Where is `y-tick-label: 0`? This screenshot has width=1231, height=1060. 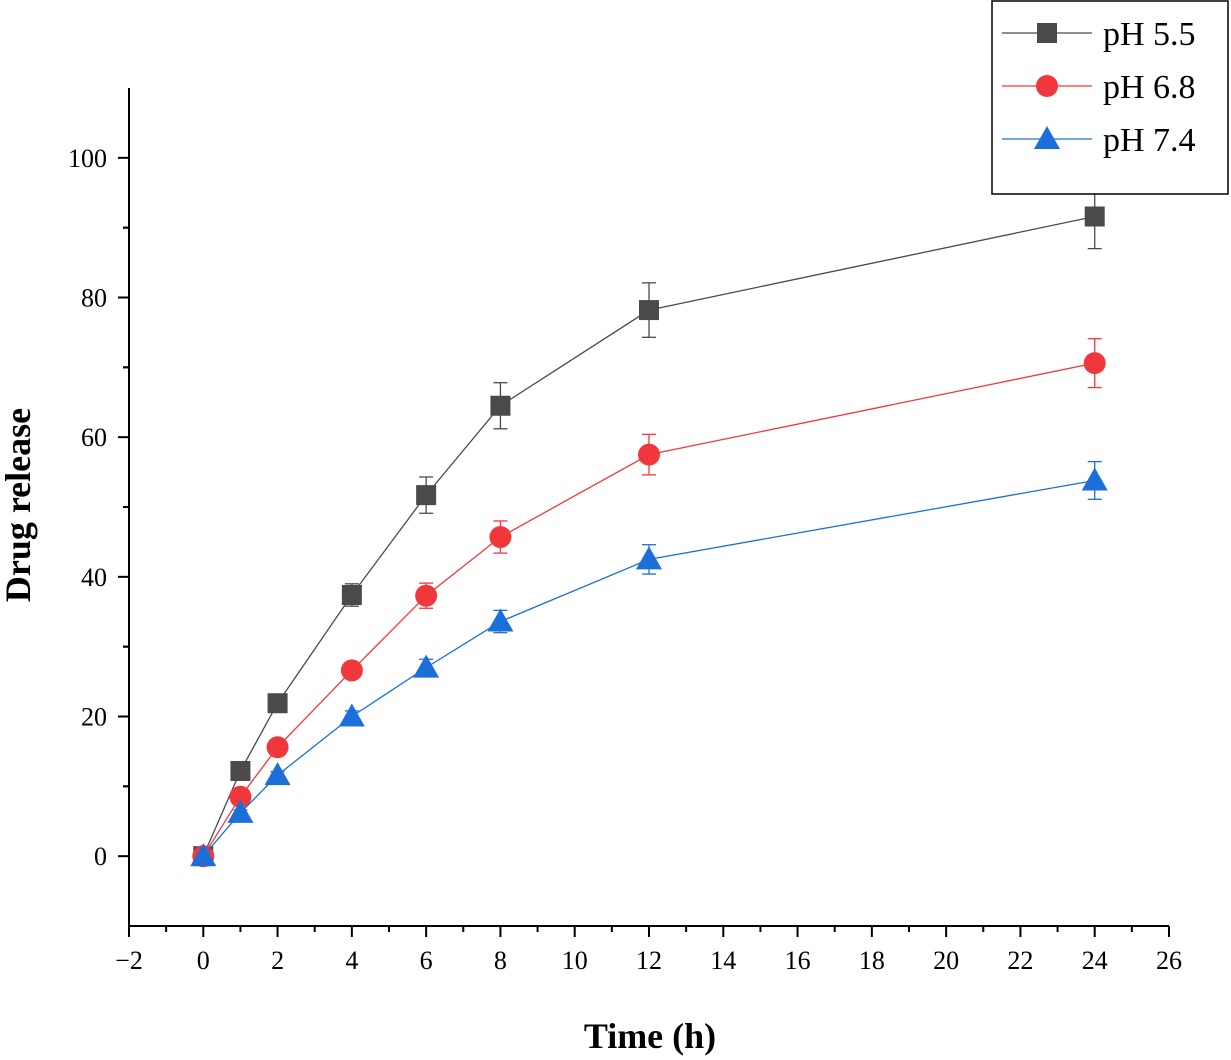
y-tick-label: 0 is located at coordinates (100, 856).